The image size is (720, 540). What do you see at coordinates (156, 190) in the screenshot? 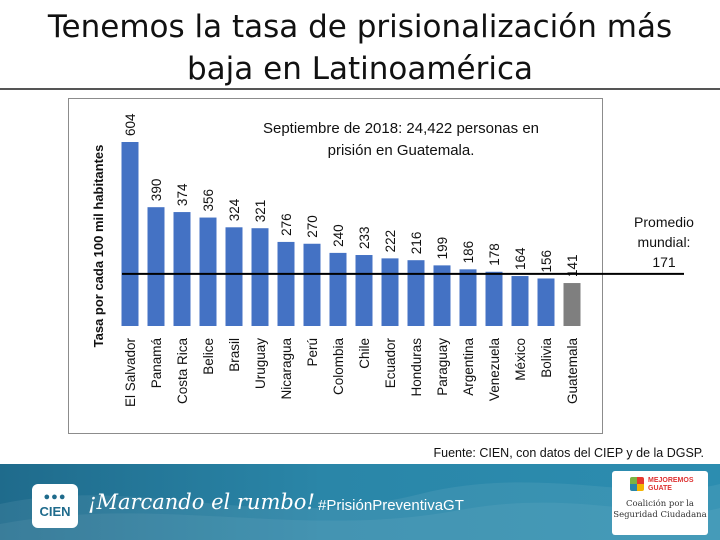
I see `value-label-panama: 390` at bounding box center [156, 190].